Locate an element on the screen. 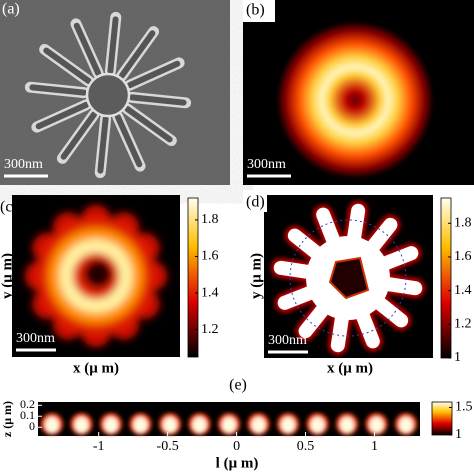 The height and width of the screenshot is (474, 474). guide is located at coordinates (348, 278).